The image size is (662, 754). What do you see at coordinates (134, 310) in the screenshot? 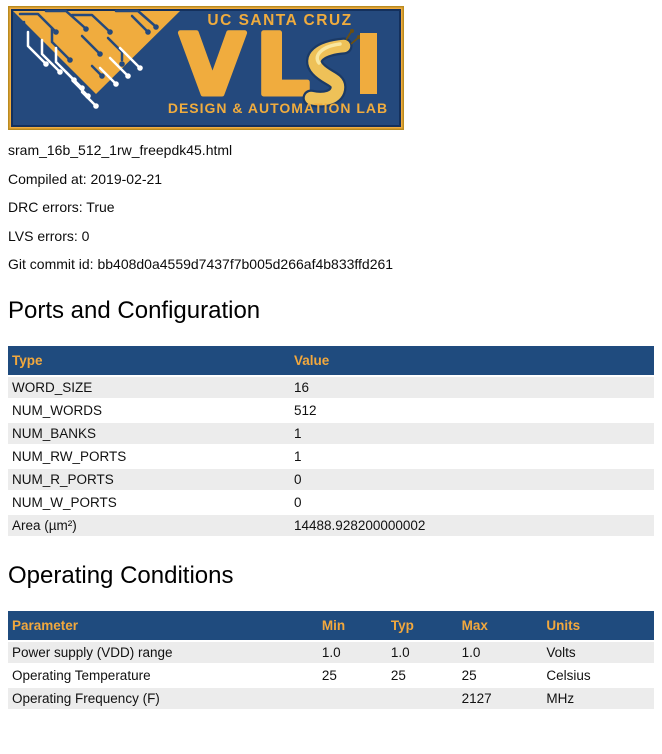
I see `ports-section-title: Ports and Configuration` at bounding box center [134, 310].